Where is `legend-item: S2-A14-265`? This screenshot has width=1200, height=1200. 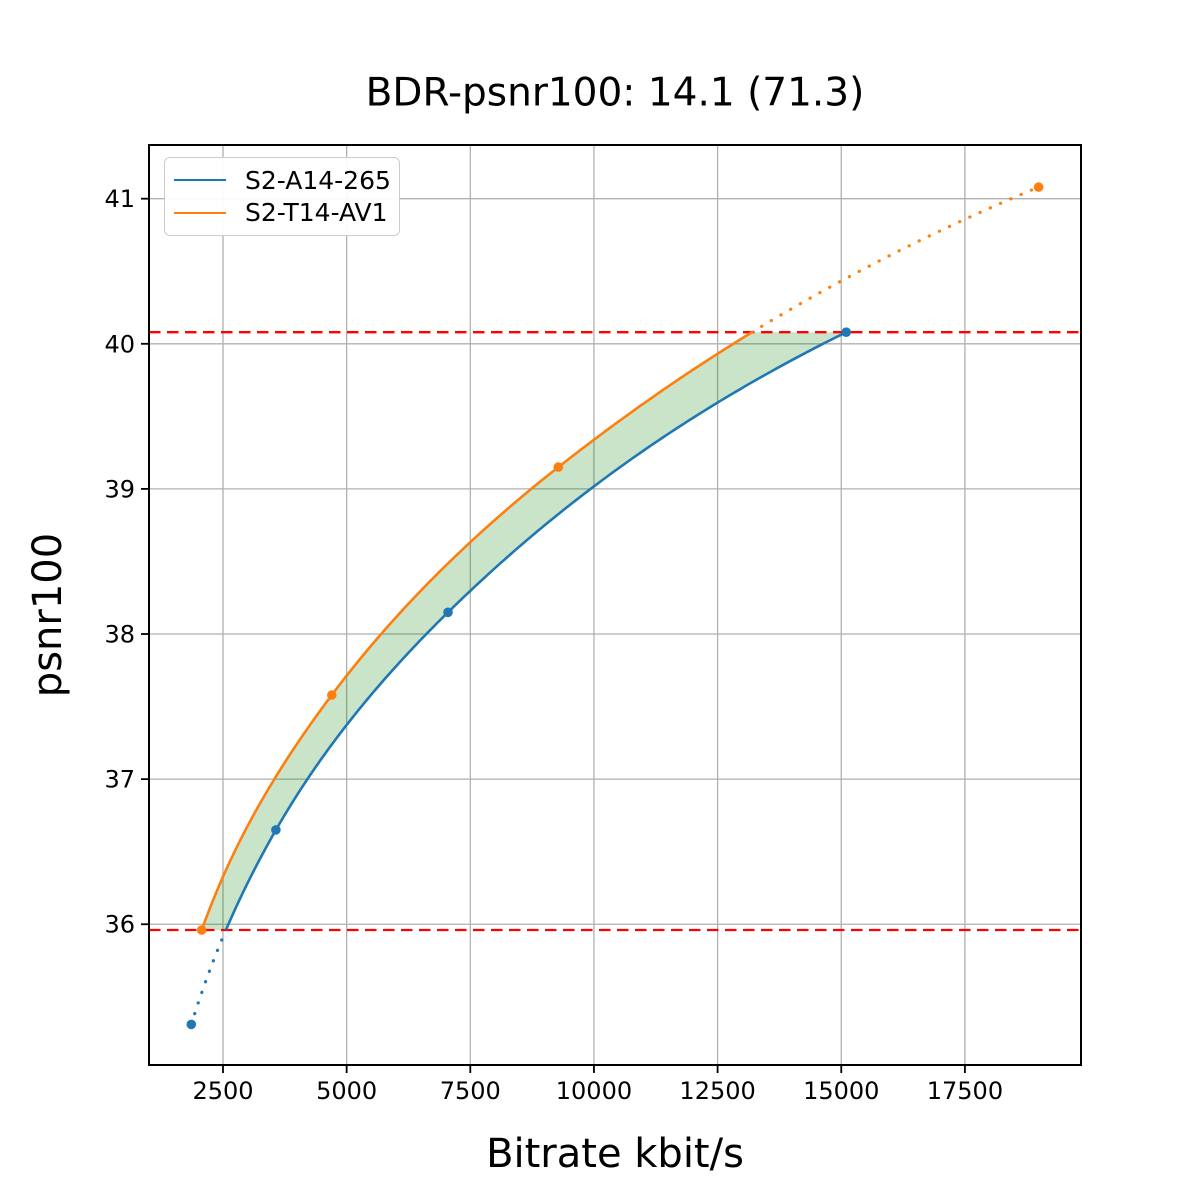
legend-item: S2-A14-265 is located at coordinates (282, 180).